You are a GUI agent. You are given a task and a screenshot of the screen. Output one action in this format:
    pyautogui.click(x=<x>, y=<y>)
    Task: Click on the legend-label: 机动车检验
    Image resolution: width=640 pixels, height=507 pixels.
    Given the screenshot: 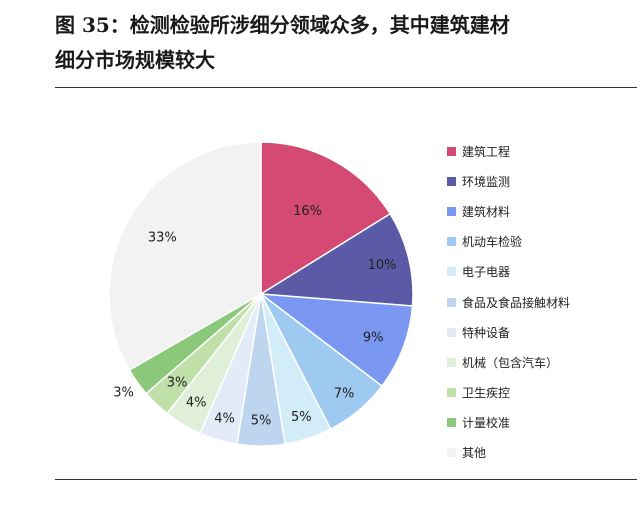 What is the action you would take?
    pyautogui.click(x=492, y=242)
    